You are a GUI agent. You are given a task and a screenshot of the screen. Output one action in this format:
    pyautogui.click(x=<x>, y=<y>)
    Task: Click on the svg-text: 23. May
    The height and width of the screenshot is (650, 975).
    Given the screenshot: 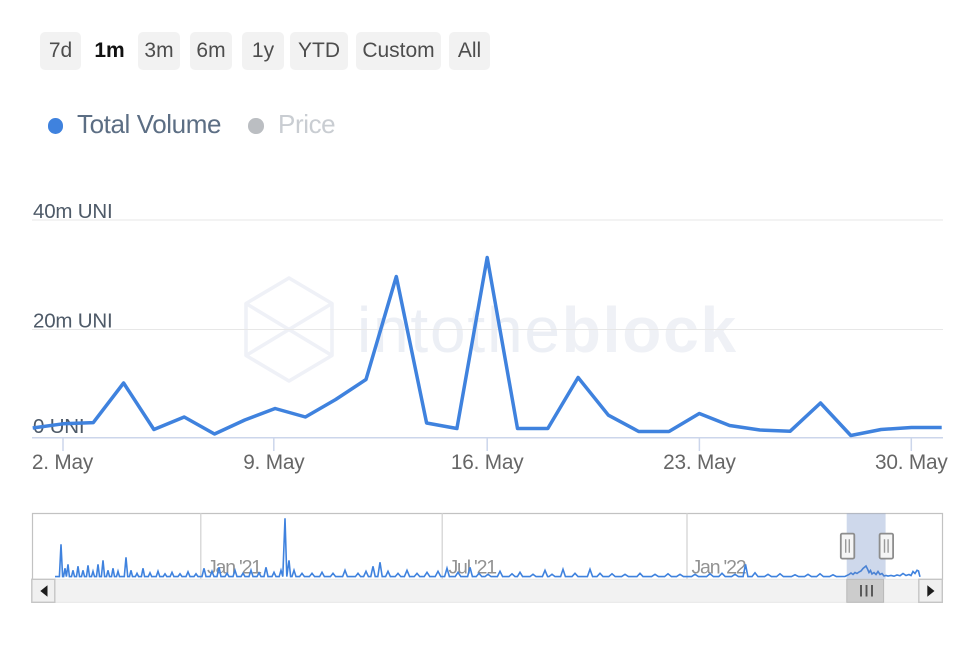 What is the action you would take?
    pyautogui.click(x=699, y=462)
    